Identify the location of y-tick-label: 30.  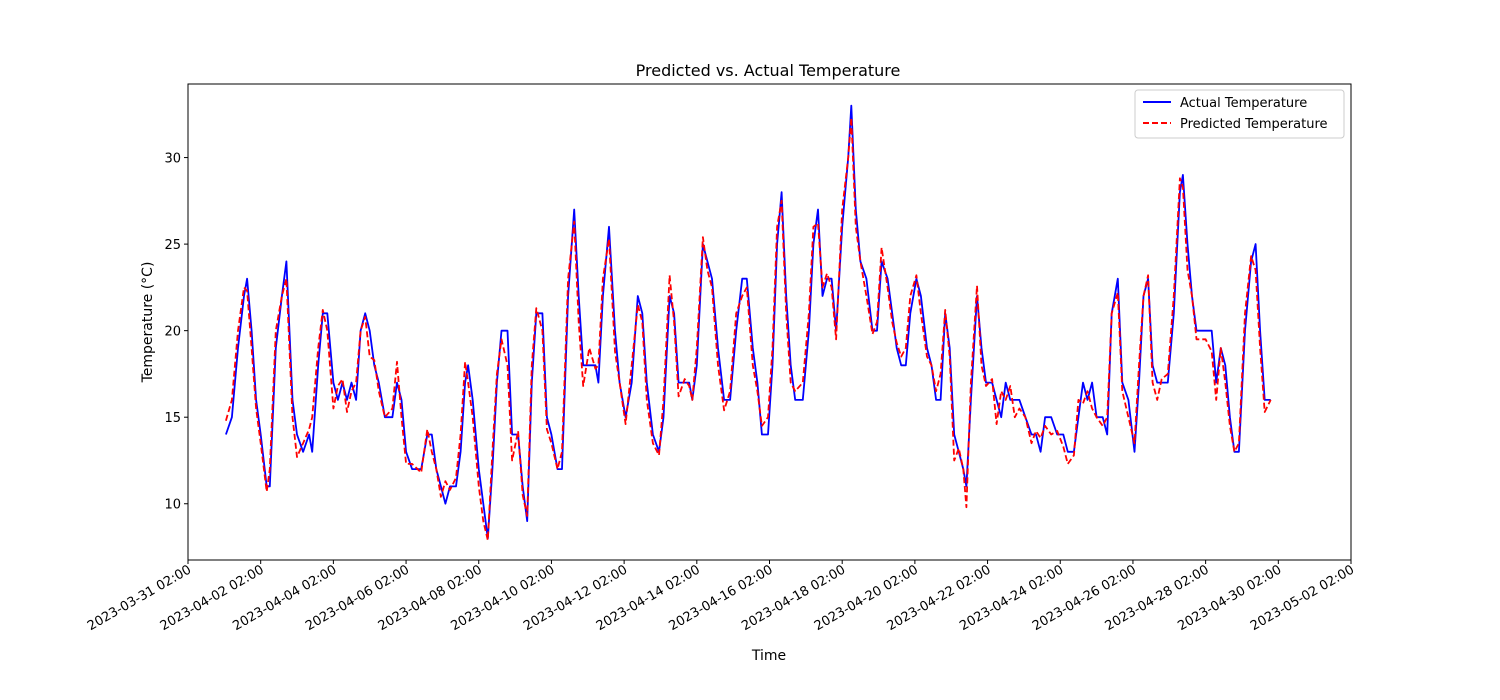
(172, 159).